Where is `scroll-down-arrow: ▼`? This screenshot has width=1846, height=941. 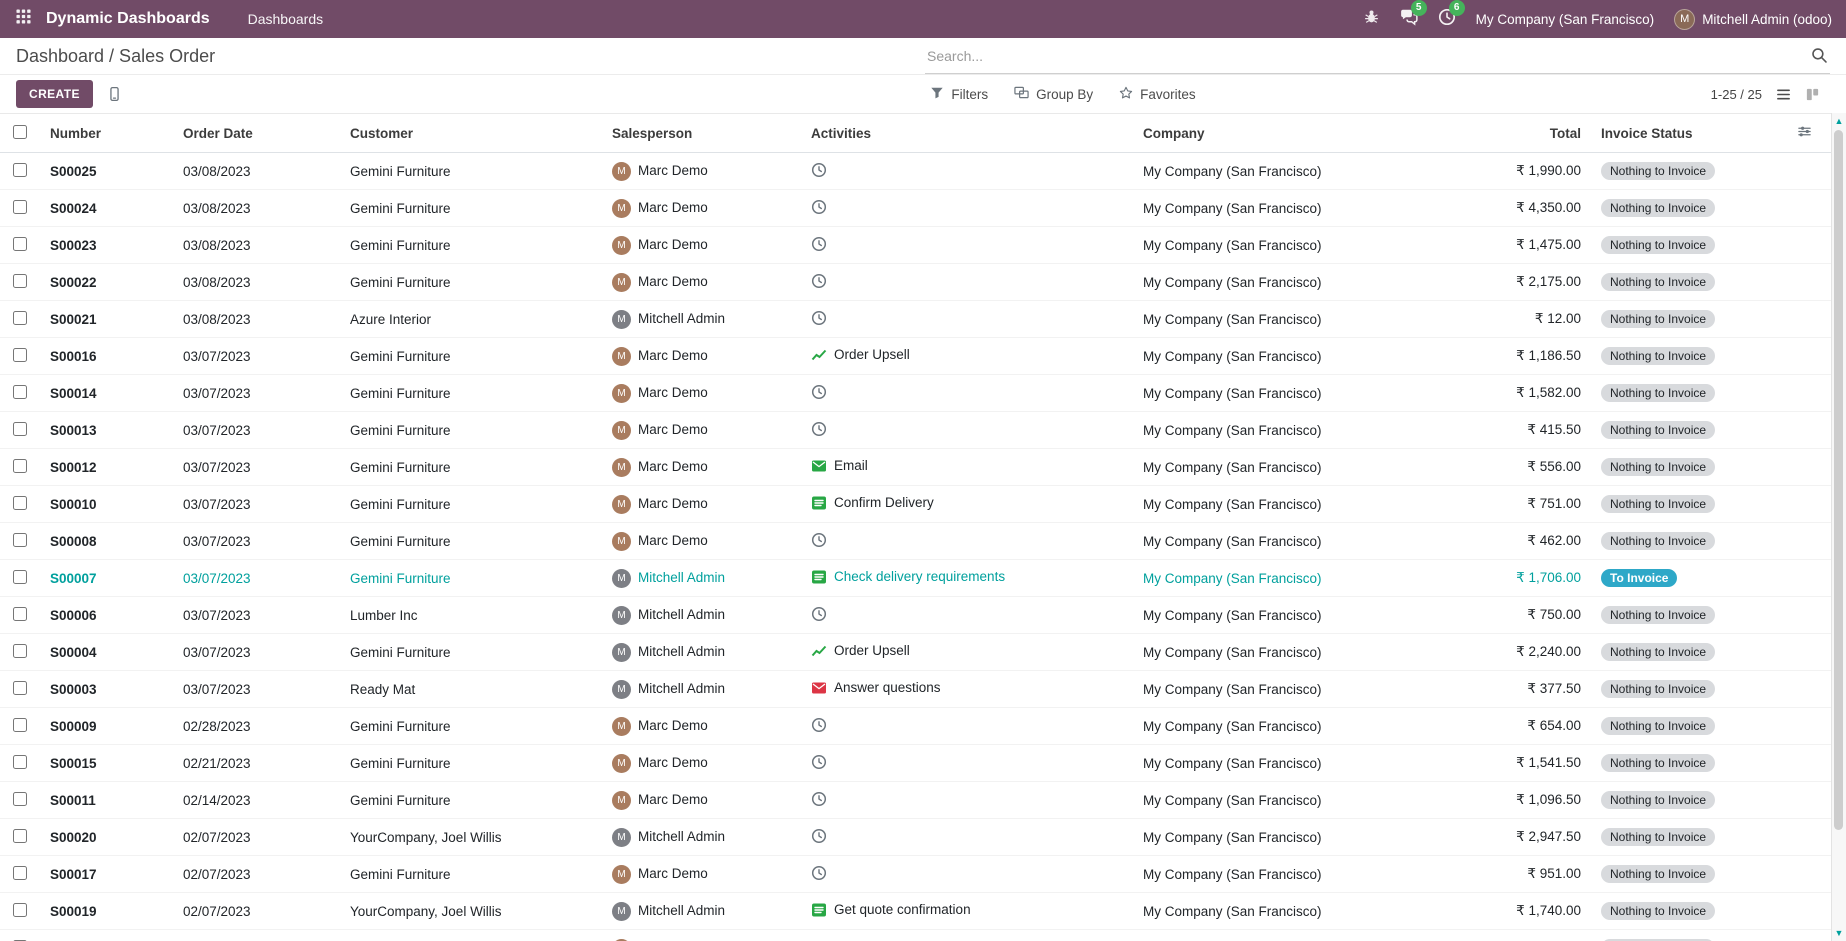 scroll-down-arrow: ▼ is located at coordinates (1839, 933).